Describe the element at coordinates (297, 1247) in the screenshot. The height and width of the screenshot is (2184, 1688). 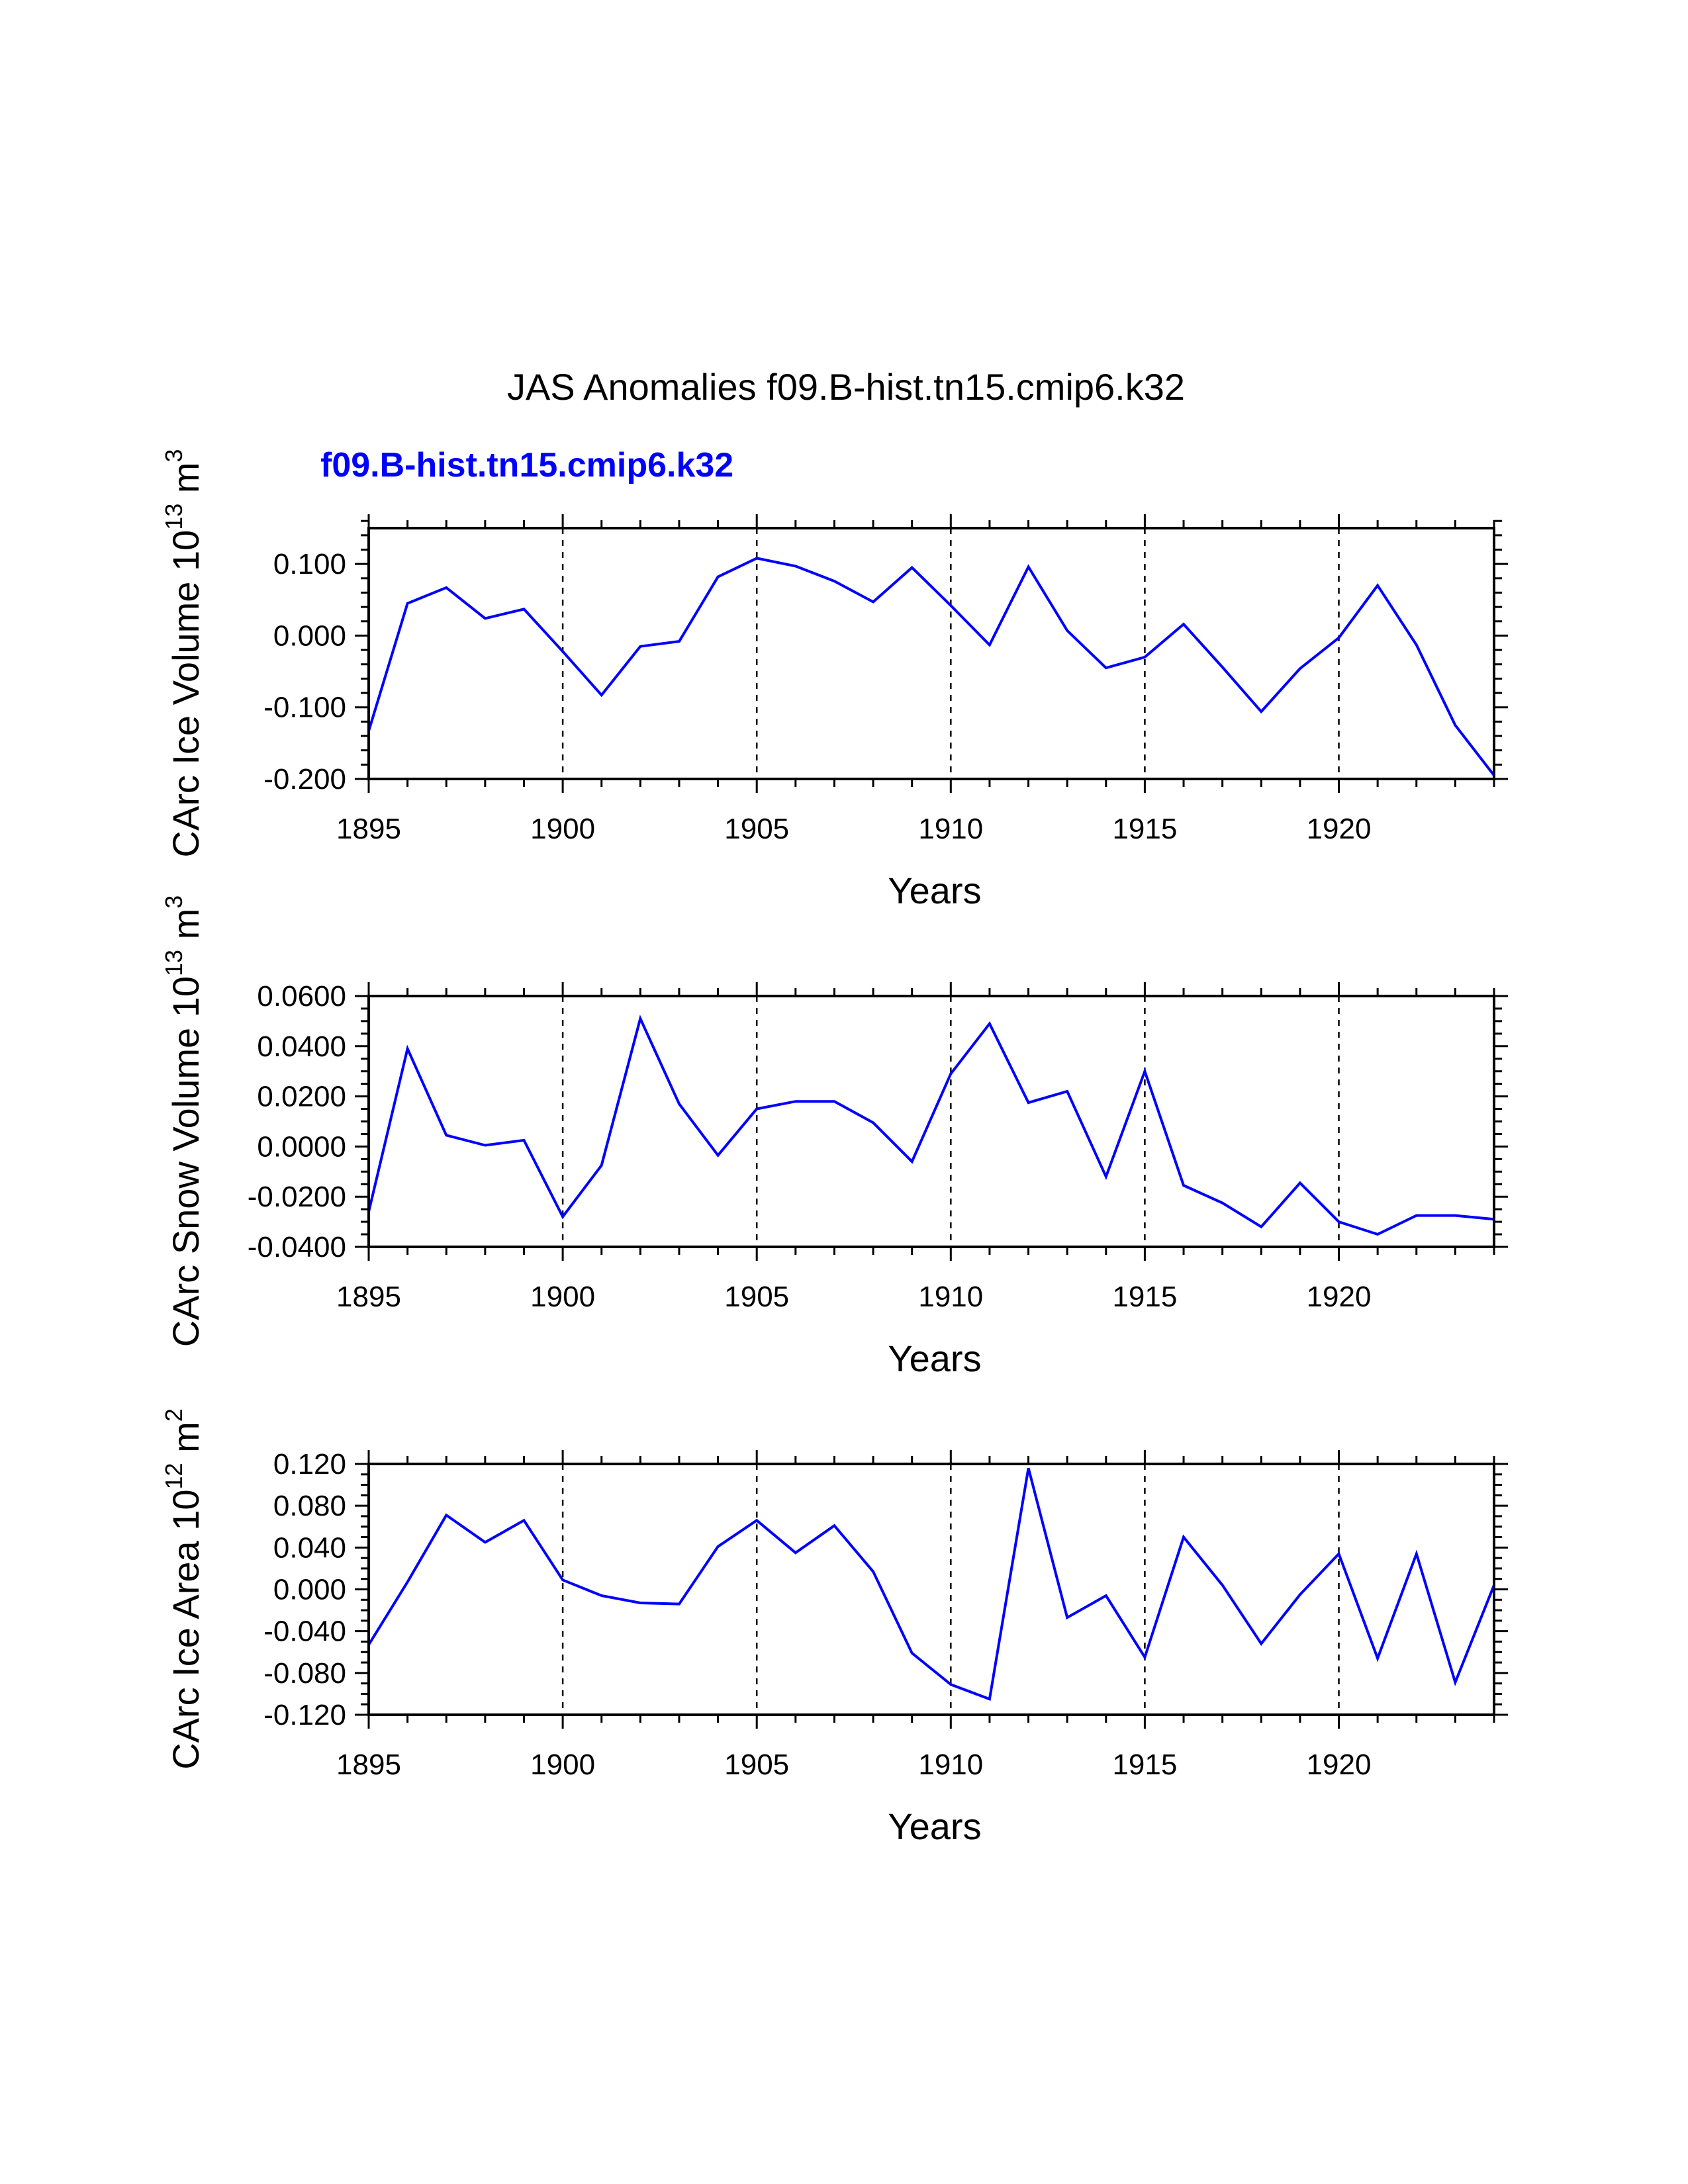
I see `y-tick-label: -0.0400` at that location.